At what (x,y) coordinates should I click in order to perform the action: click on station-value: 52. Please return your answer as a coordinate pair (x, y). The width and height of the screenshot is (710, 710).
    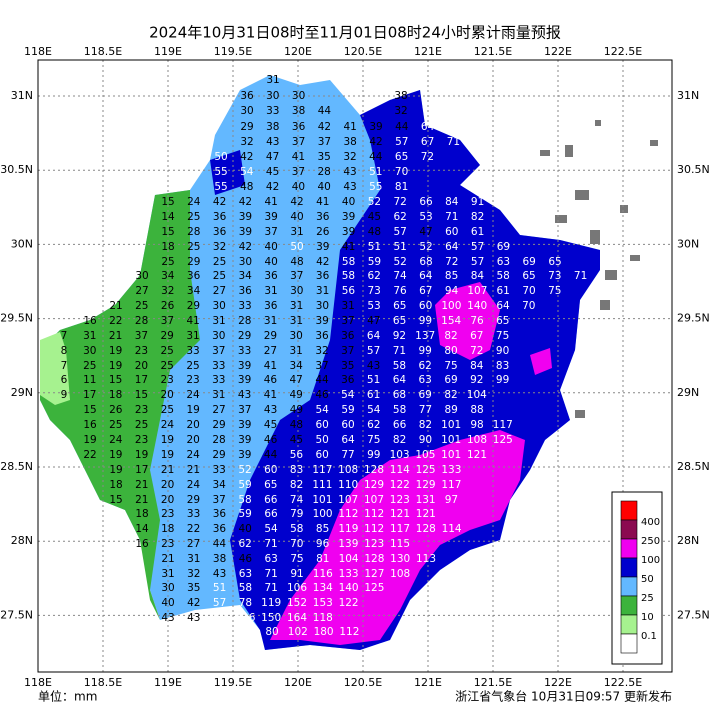
    Looking at the image, I should click on (425, 247).